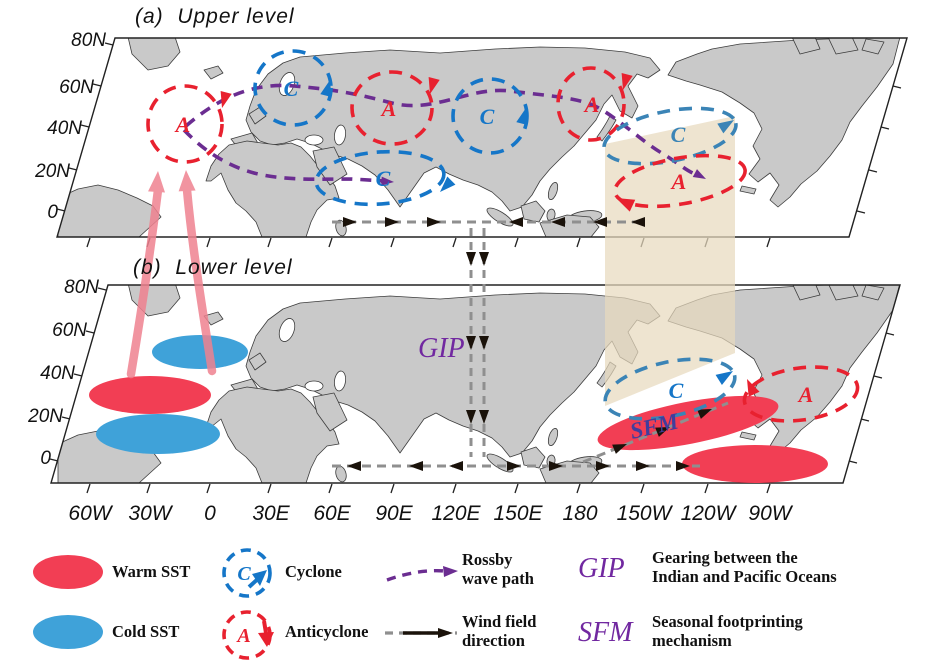 Image resolution: width=925 pixels, height=661 pixels. I want to click on wind-field-lower, so click(530, 436).